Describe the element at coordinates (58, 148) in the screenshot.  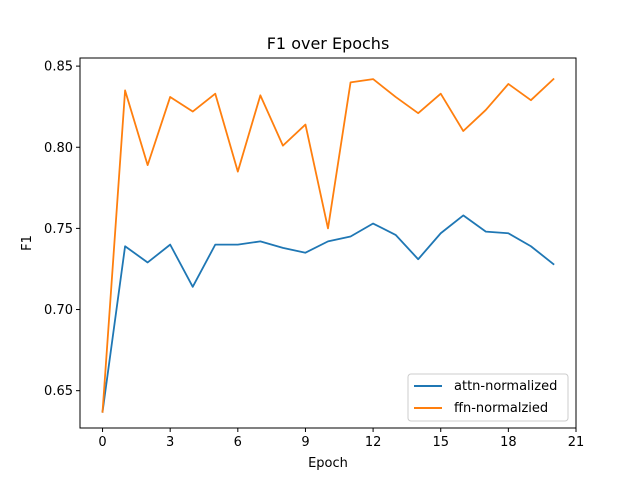
I see `y-tick-label: 0.80` at that location.